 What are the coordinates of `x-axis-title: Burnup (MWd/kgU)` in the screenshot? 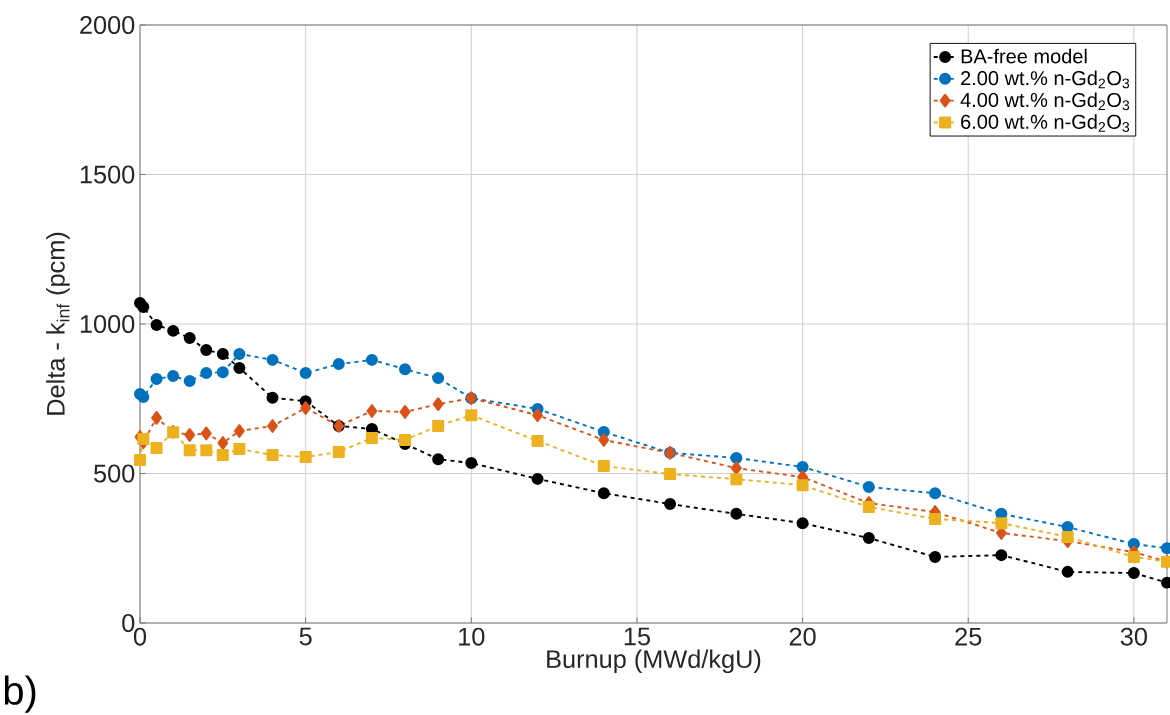 It's located at (654, 661).